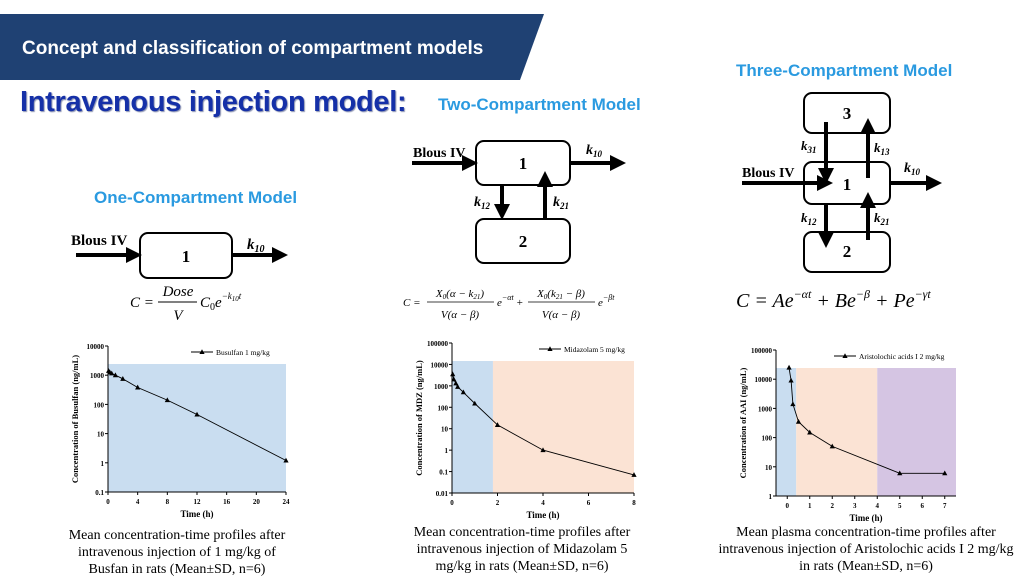 Image resolution: width=1024 pixels, height=578 pixels. What do you see at coordinates (743, 422) in the screenshot?
I see `y-axis-label: Concentration of AAI (ng/mL)` at bounding box center [743, 422].